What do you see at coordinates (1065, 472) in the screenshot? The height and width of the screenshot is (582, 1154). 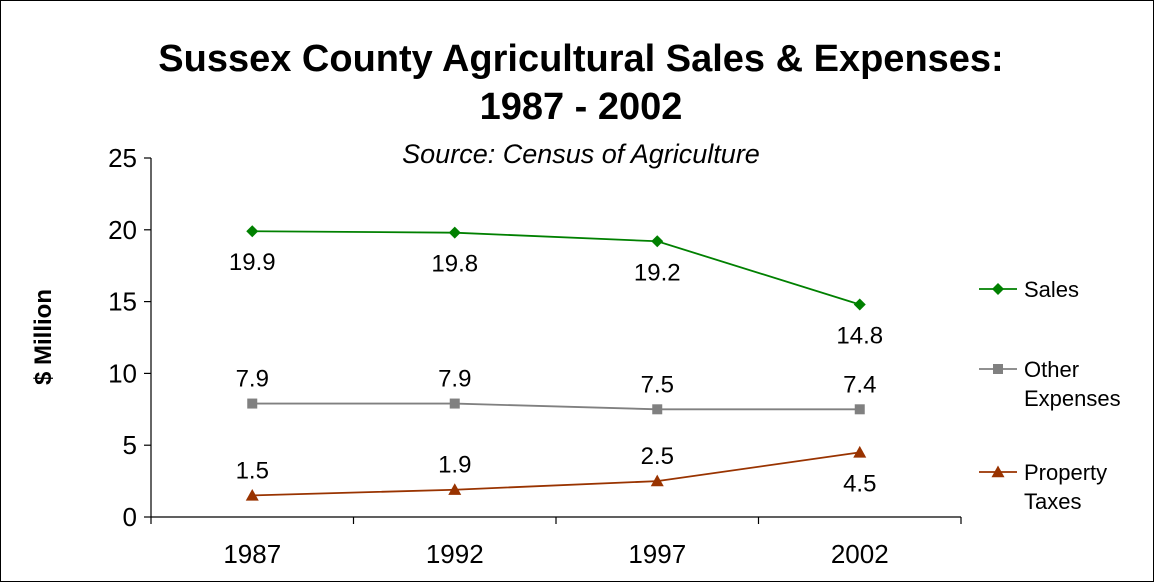 I see `legend-label-property-taxes: Property` at bounding box center [1065, 472].